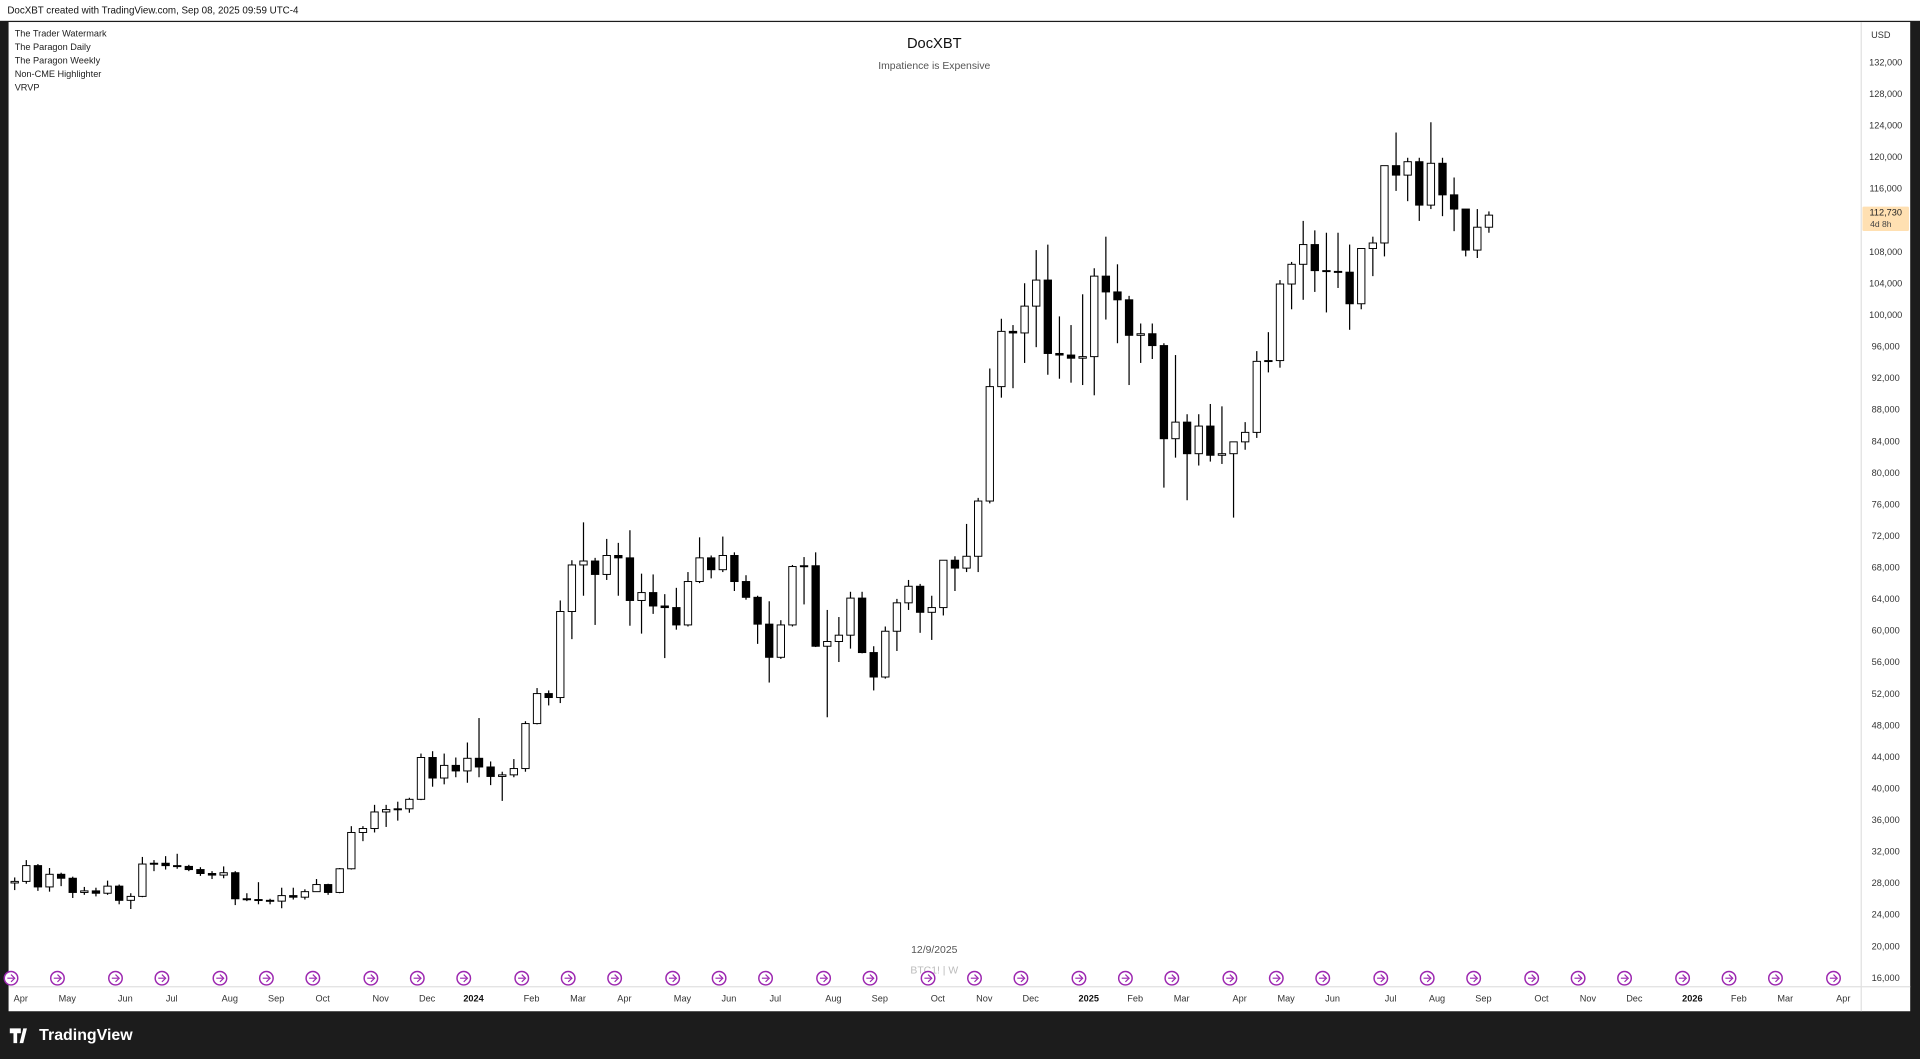  Describe the element at coordinates (61, 34) in the screenshot. I see `indicator-label: The Trader Watermark` at that location.